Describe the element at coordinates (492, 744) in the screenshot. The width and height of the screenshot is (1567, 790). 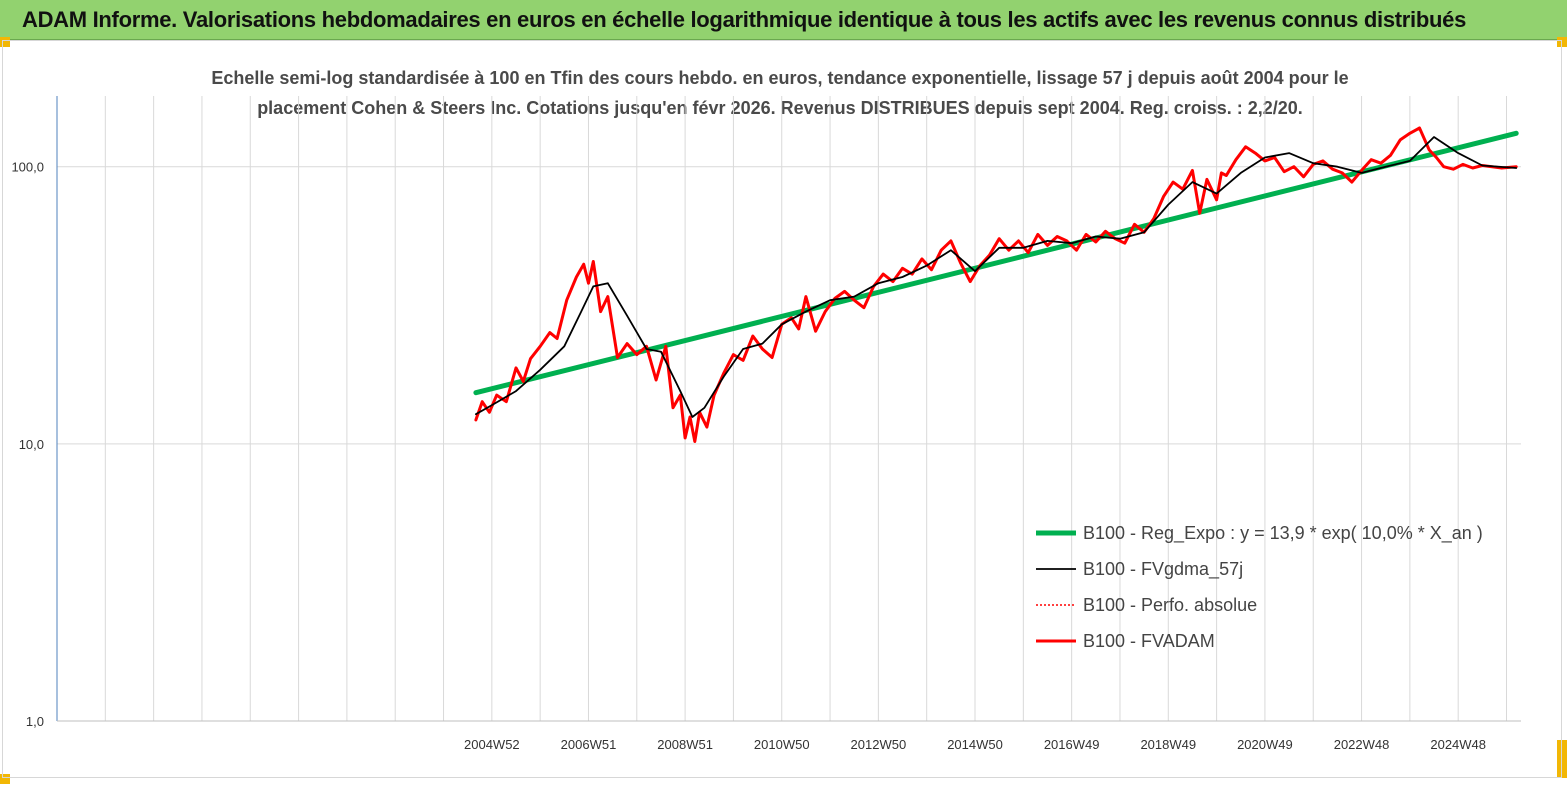
I see `x-tick-label: 2004W52` at that location.